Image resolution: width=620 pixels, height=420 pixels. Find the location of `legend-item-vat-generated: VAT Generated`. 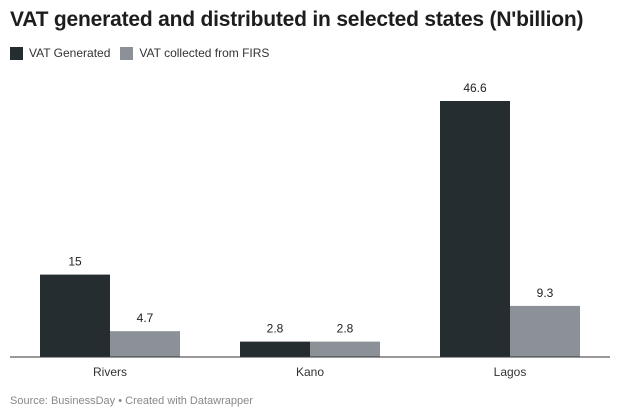

legend-item-vat-generated: VAT Generated is located at coordinates (60, 53).